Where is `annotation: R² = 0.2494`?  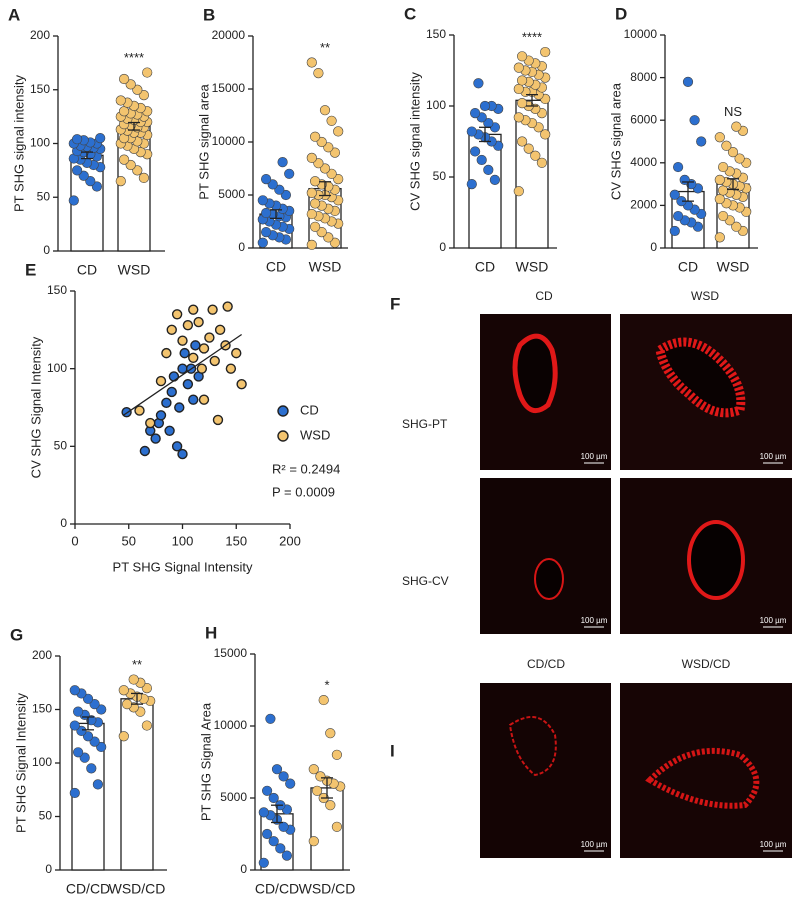
annotation: R² = 0.2494 is located at coordinates (306, 468).